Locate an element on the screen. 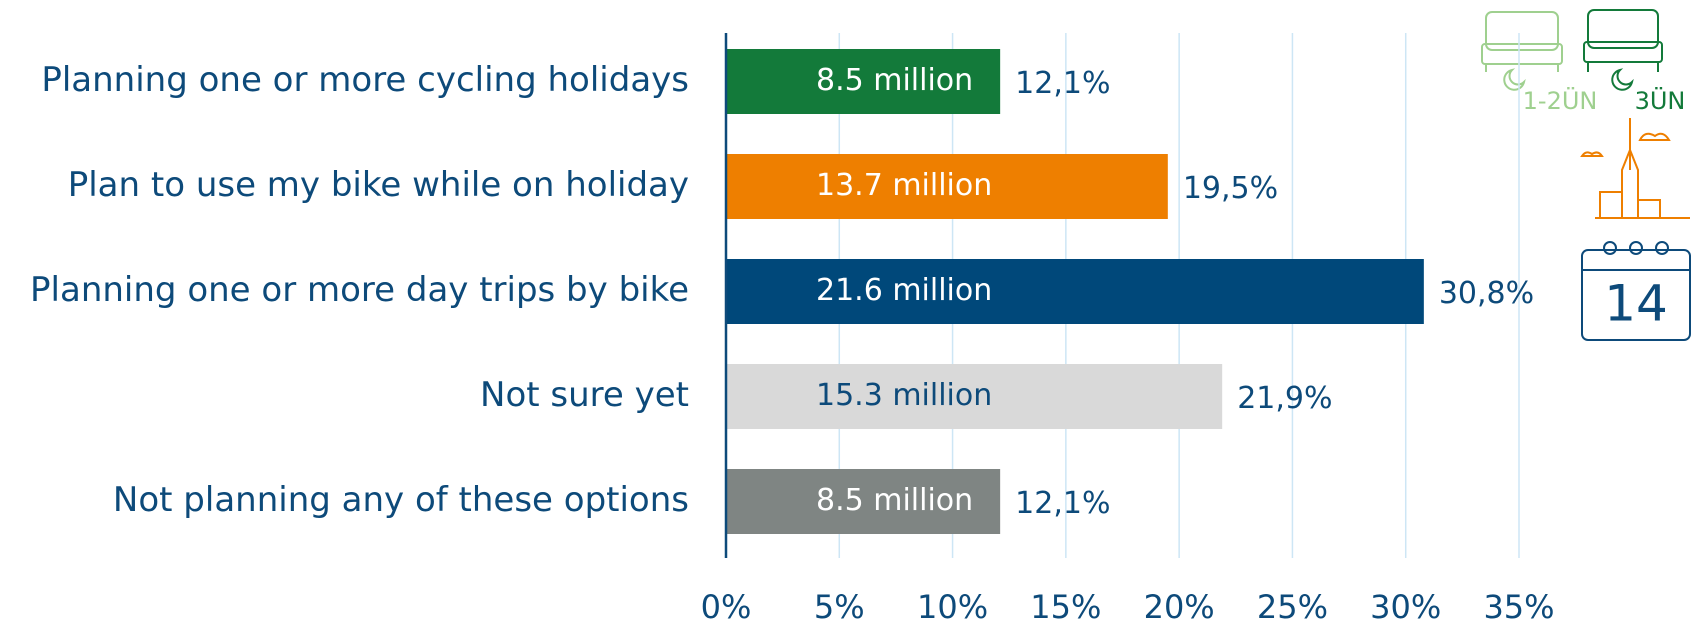 This screenshot has width=1699, height=624. inner-label: 21.6 million is located at coordinates (904, 290).